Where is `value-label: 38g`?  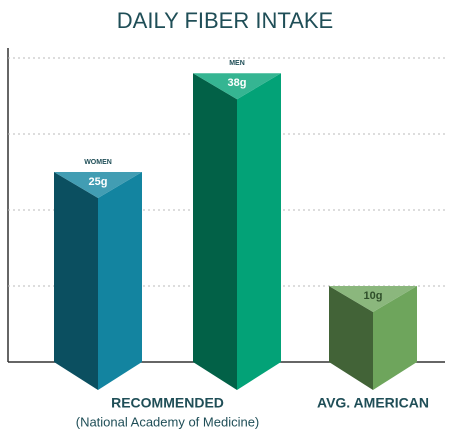
value-label: 38g is located at coordinates (237, 83).